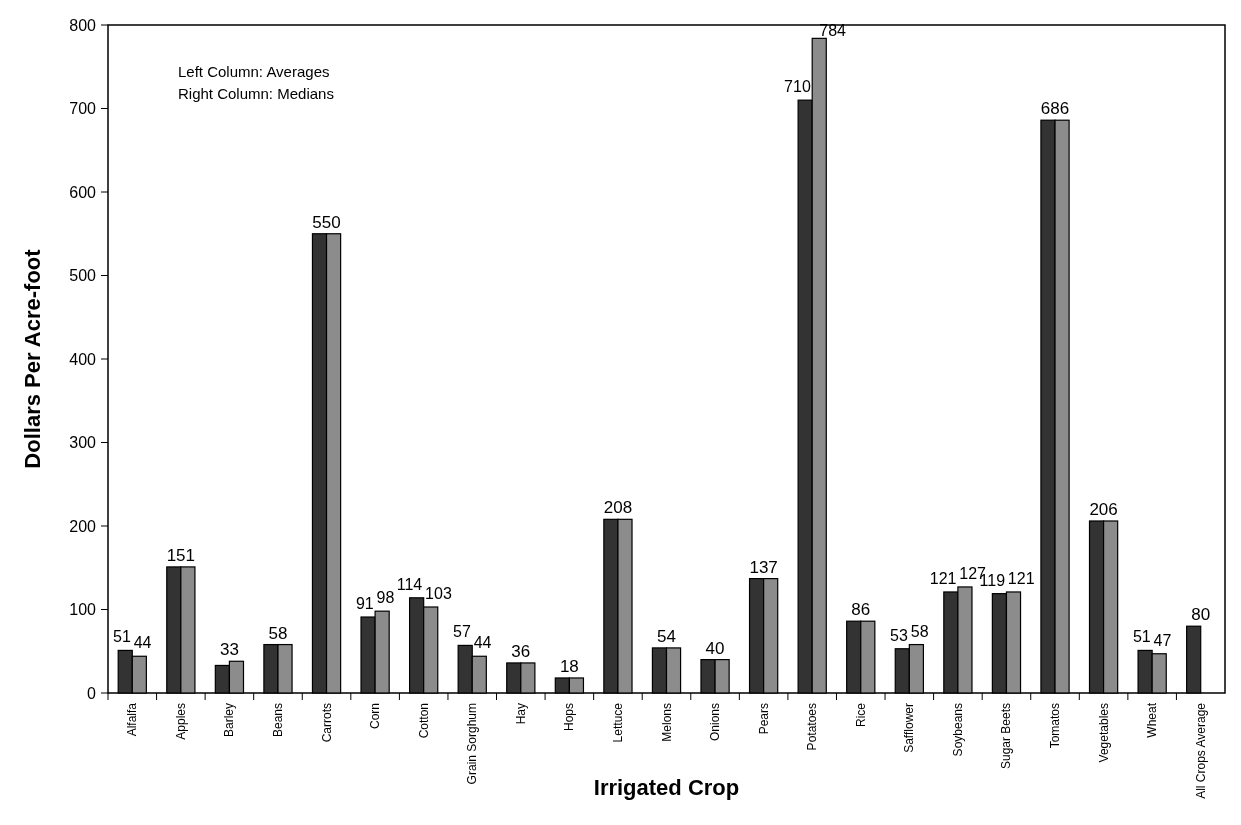 The height and width of the screenshot is (825, 1241). What do you see at coordinates (326, 723) in the screenshot?
I see `x-tick-label: Carrots` at bounding box center [326, 723].